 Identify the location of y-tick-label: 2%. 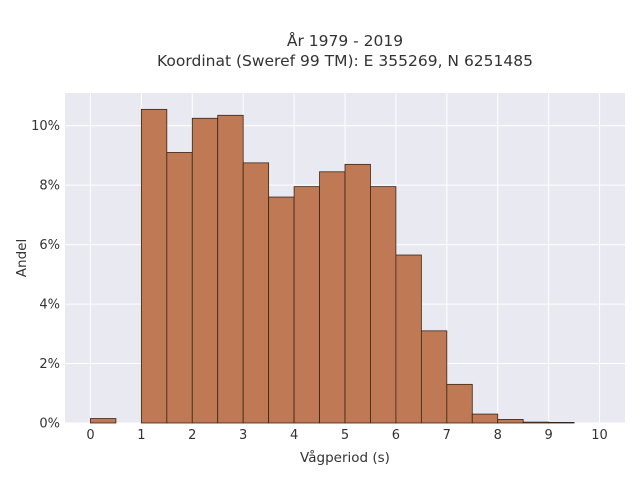
(49, 364).